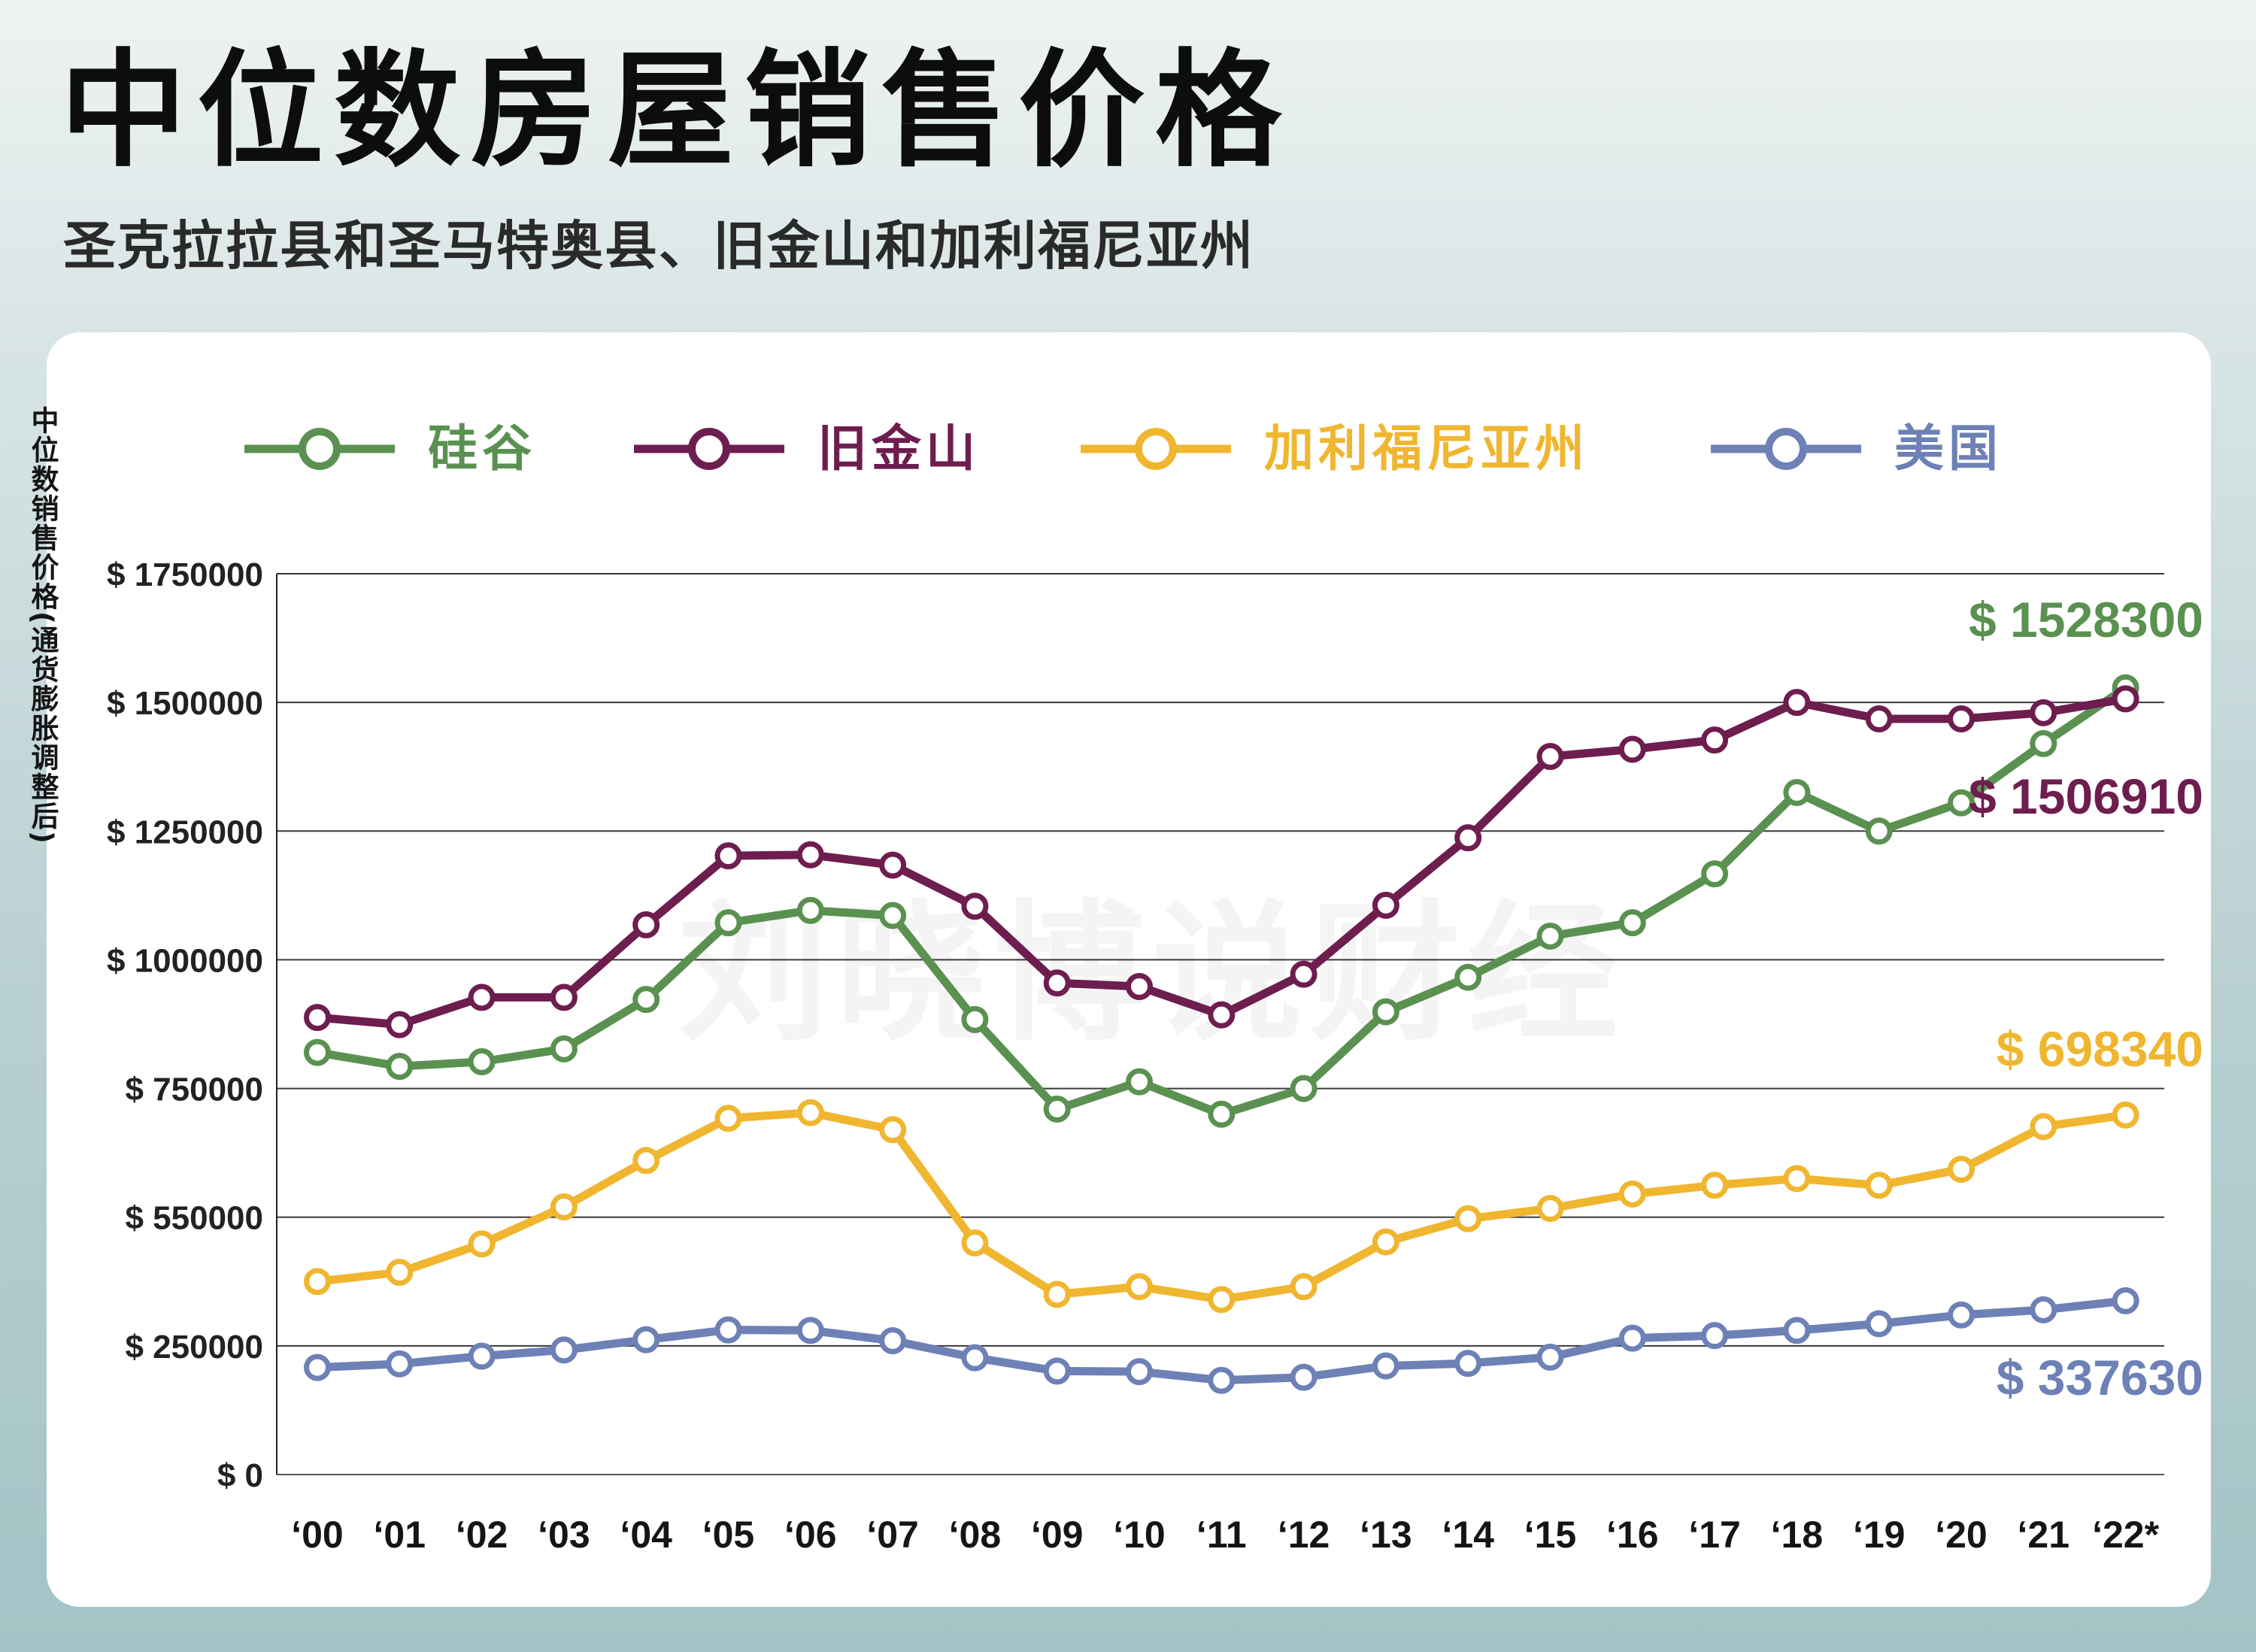 The image size is (2256, 1652). What do you see at coordinates (194, 1090) in the screenshot?
I see `y-tick-label: $ 750000` at bounding box center [194, 1090].